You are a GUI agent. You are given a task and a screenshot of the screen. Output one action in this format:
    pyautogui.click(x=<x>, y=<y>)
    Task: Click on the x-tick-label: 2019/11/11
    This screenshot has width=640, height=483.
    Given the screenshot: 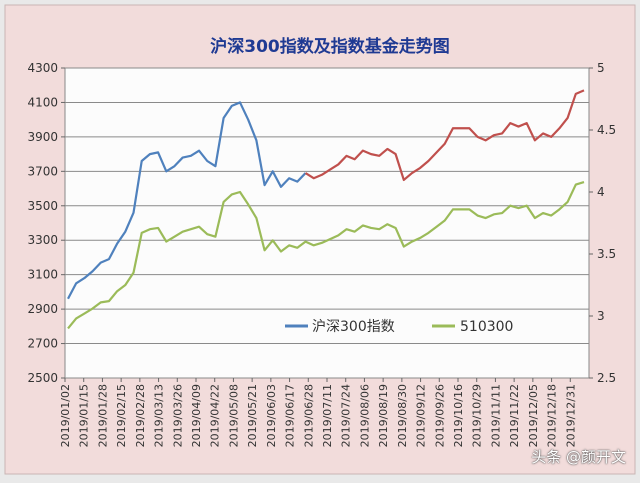 What is the action you would take?
    pyautogui.click(x=495, y=415)
    